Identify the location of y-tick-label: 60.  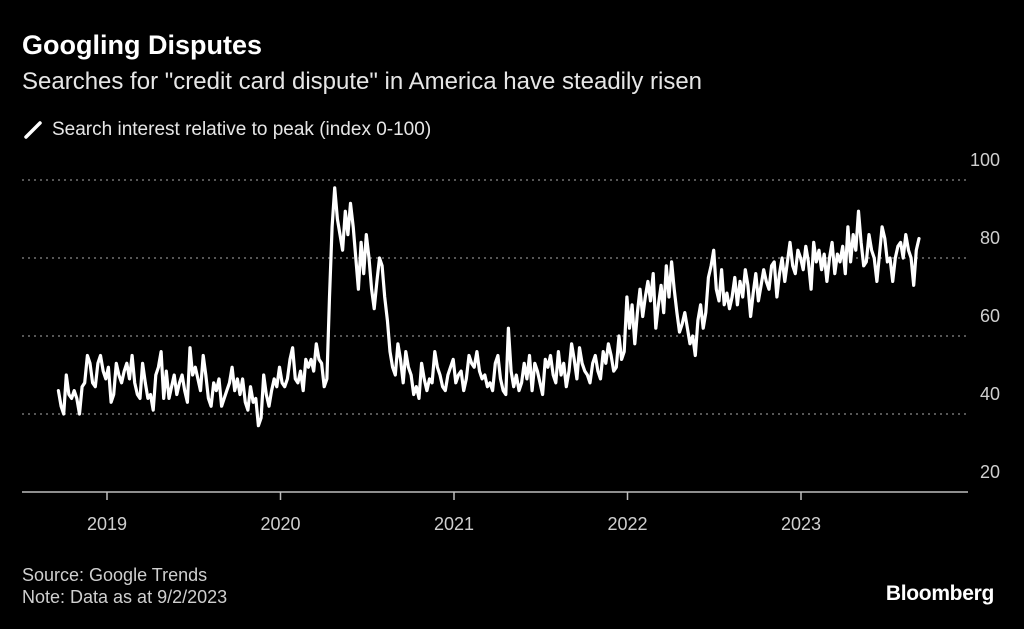
(990, 316).